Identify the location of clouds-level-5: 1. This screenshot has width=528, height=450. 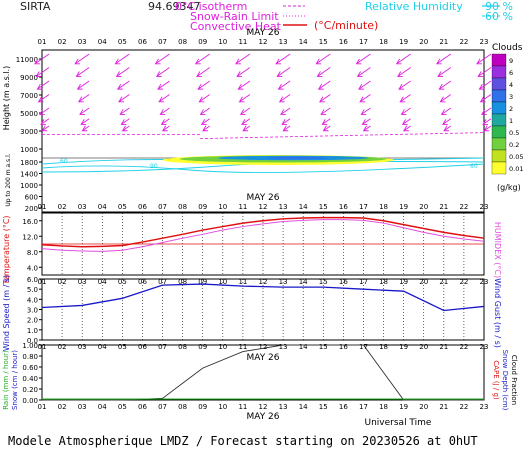
(511, 121).